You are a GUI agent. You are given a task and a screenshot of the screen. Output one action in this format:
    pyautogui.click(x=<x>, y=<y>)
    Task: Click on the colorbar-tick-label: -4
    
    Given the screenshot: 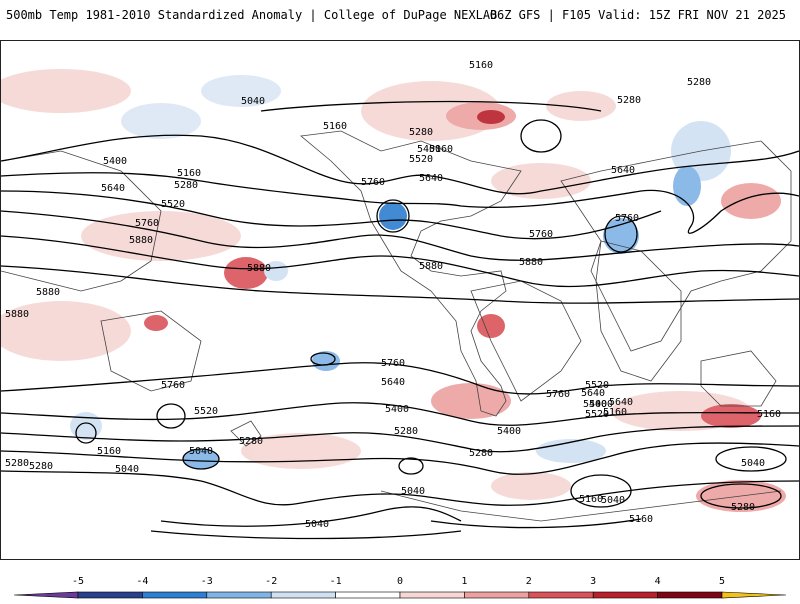 What is the action you would take?
    pyautogui.click(x=142, y=581)
    